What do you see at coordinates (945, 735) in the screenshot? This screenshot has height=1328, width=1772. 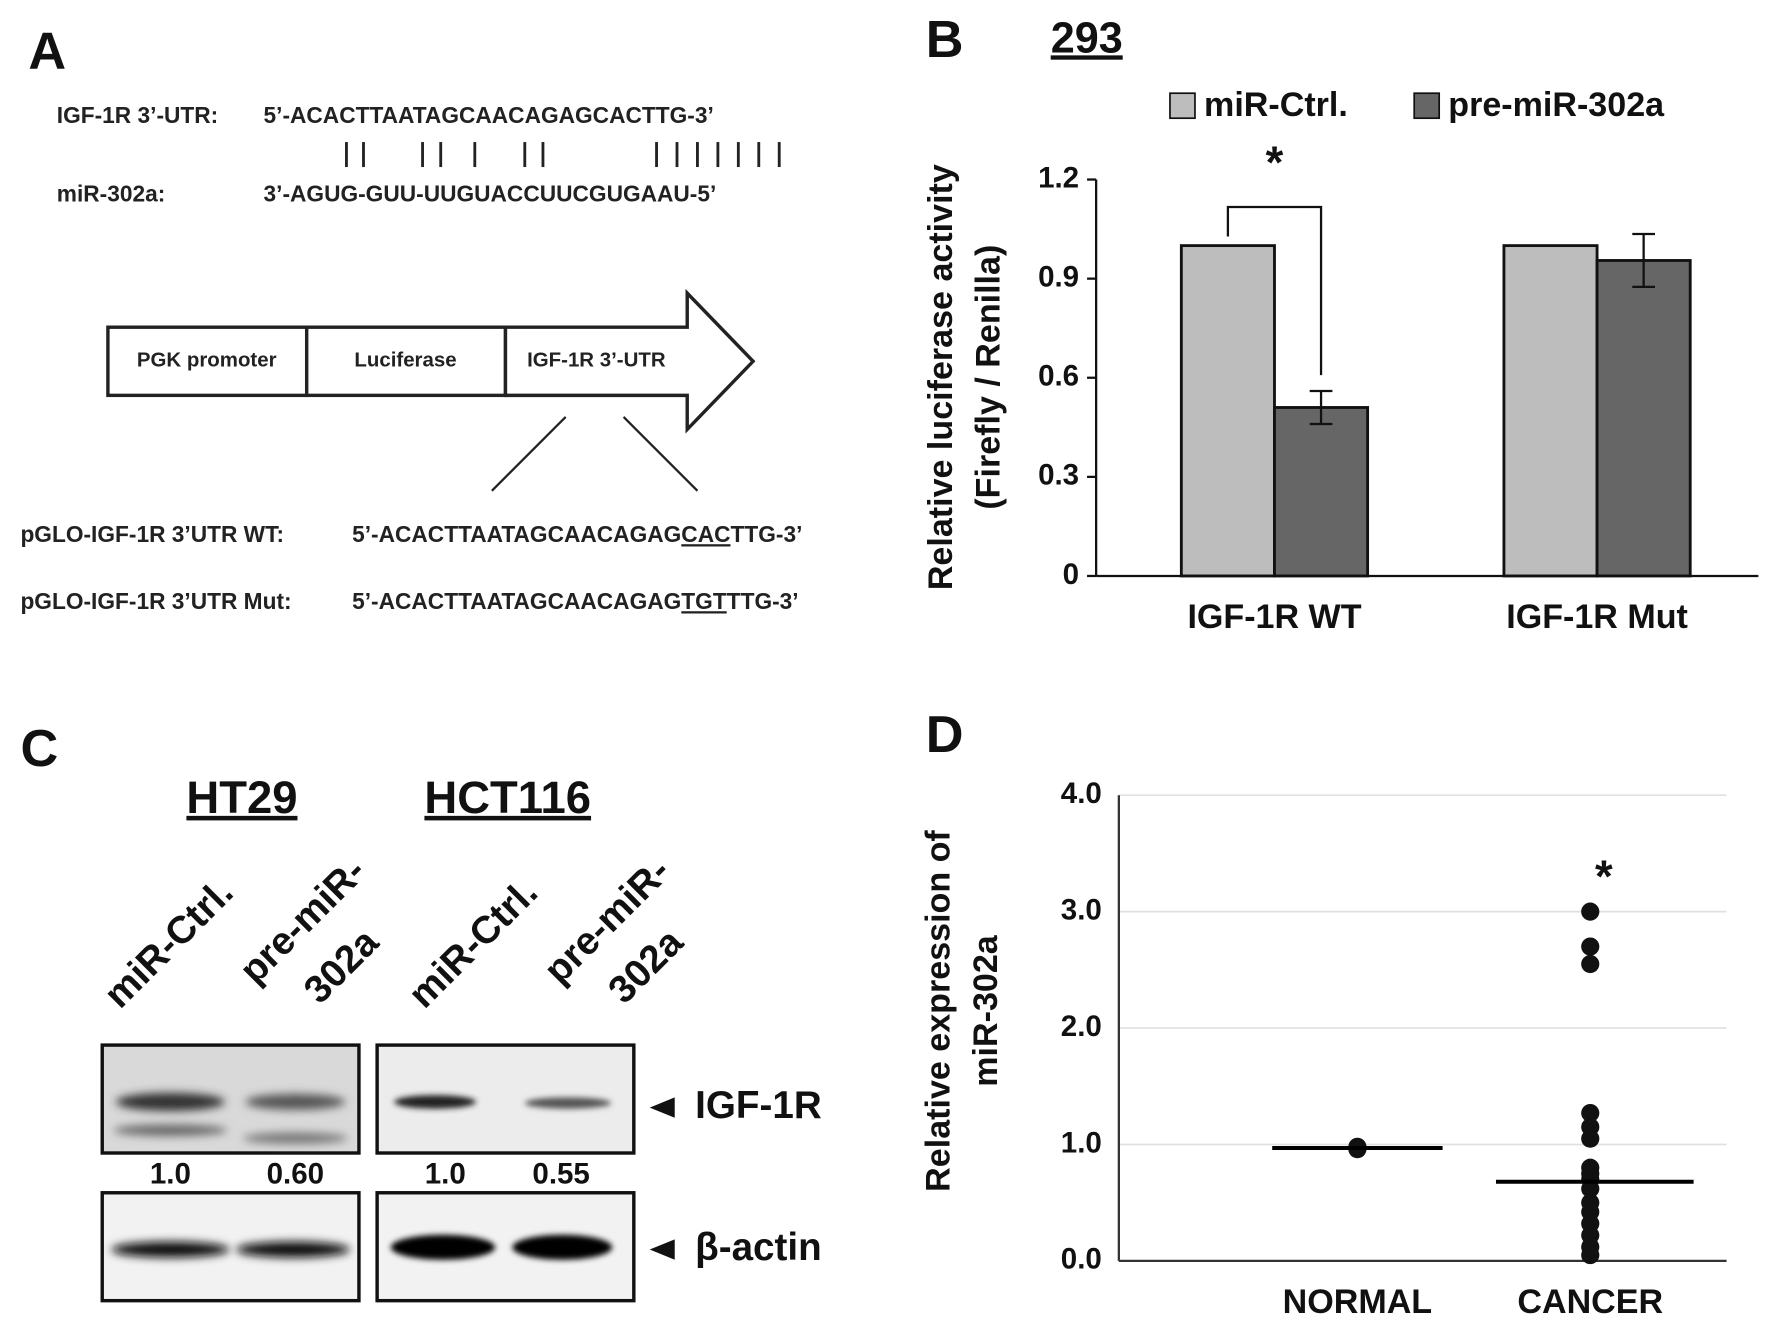 I see `panel-label: D` at bounding box center [945, 735].